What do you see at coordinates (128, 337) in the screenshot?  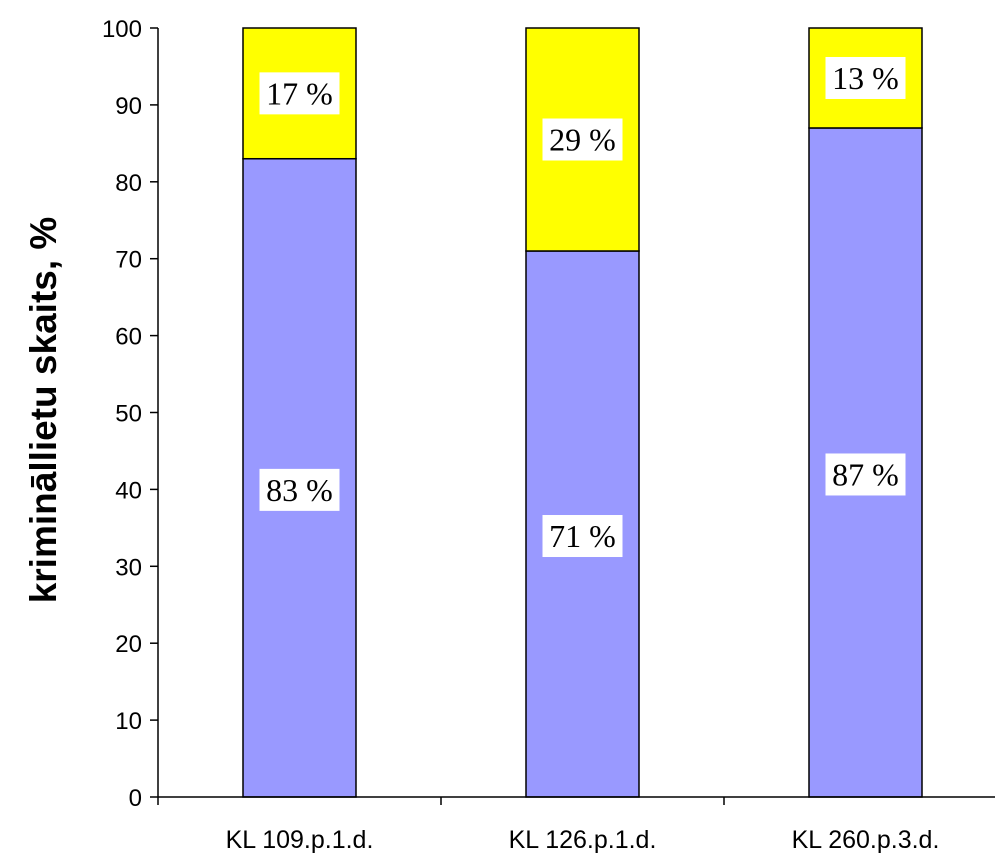 I see `y-tick-label: 60` at bounding box center [128, 337].